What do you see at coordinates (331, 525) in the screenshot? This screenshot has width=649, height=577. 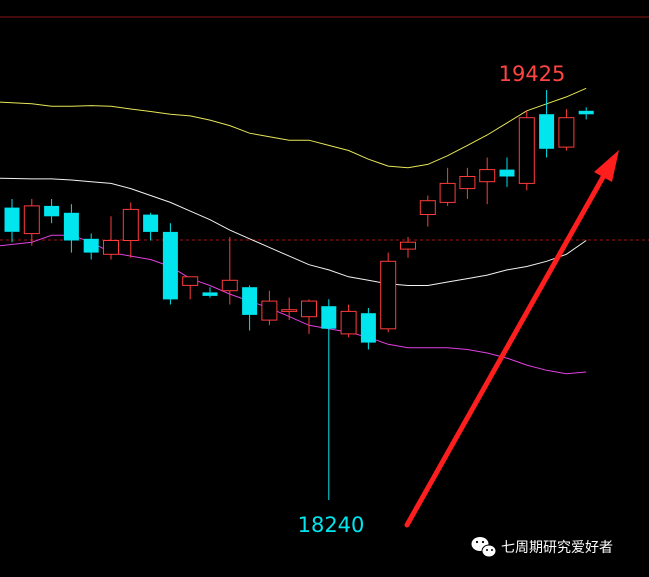 I see `low-price-label: 18240` at bounding box center [331, 525].